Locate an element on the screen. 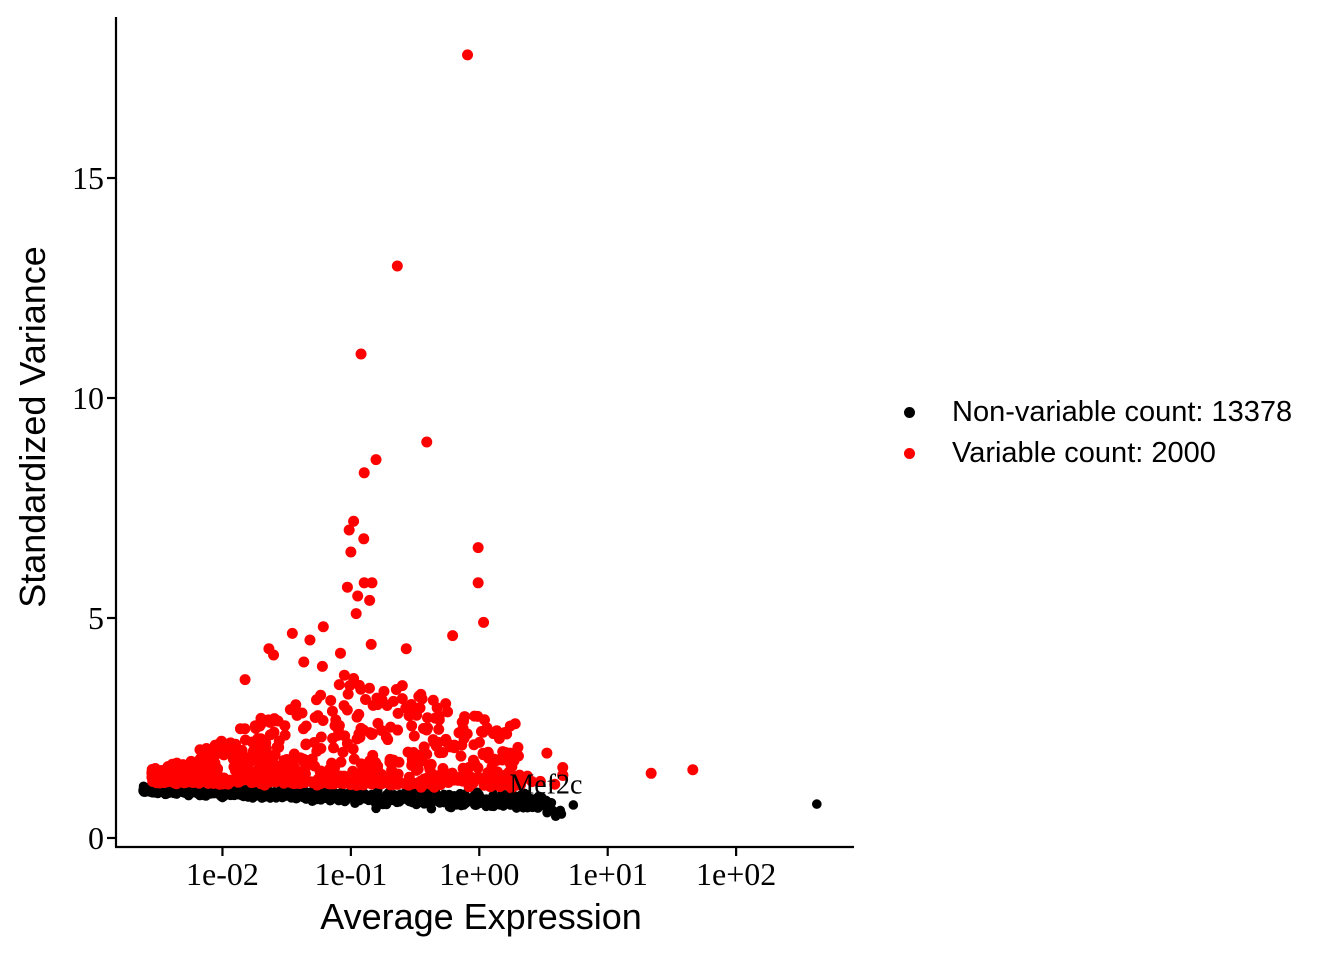  legend-item-variable: Variable count: 2000 is located at coordinates (1098, 453).